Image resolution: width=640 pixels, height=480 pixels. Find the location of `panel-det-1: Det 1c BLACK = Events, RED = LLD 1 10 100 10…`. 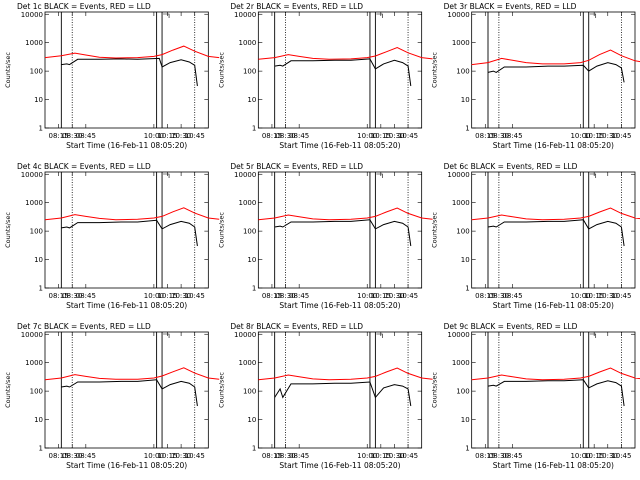

panel-det-1: Det 1c BLACK = Events, RED = LLD 1 10 100 10… is located at coordinates (112, 76).